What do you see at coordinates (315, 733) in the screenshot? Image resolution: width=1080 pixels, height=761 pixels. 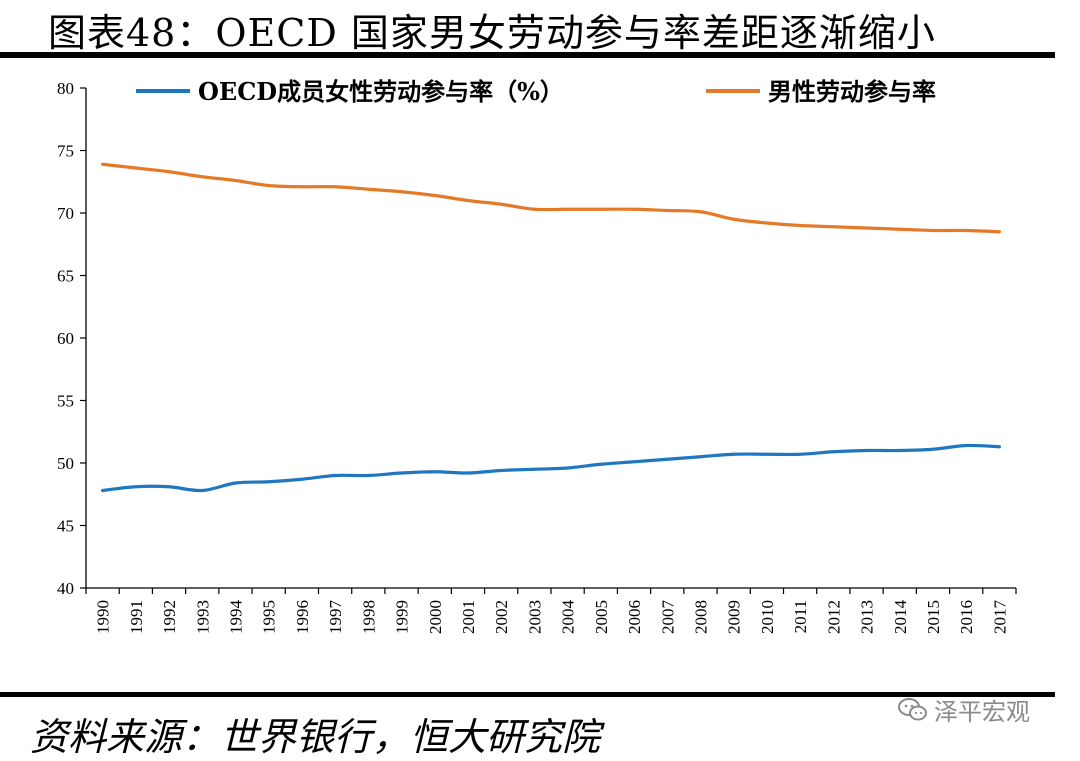 I see `source-note: 资料来源：世界银行，恒大研究院` at bounding box center [315, 733].